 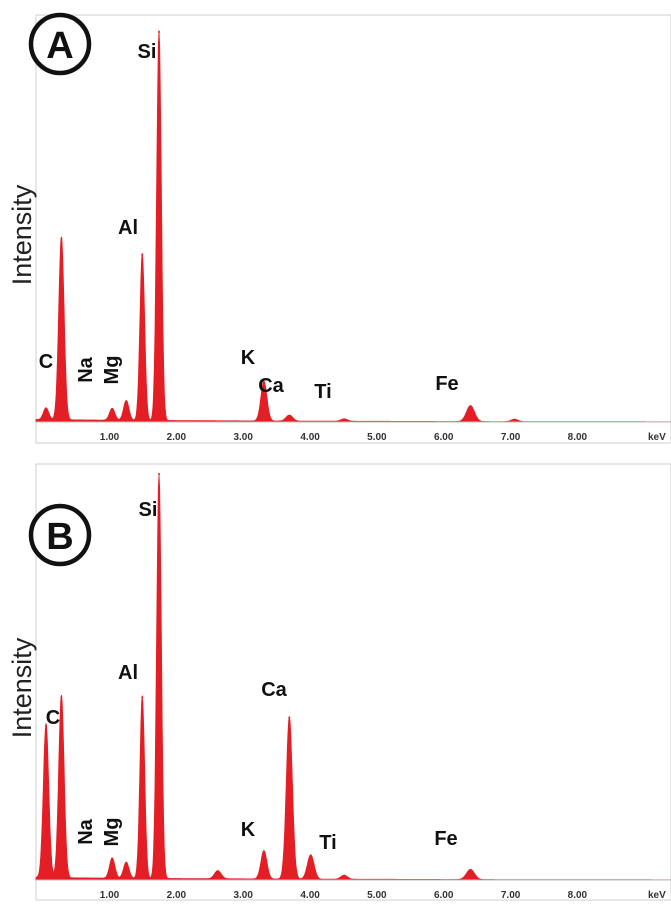 I want to click on panel-badge-b: B, so click(x=60, y=535).